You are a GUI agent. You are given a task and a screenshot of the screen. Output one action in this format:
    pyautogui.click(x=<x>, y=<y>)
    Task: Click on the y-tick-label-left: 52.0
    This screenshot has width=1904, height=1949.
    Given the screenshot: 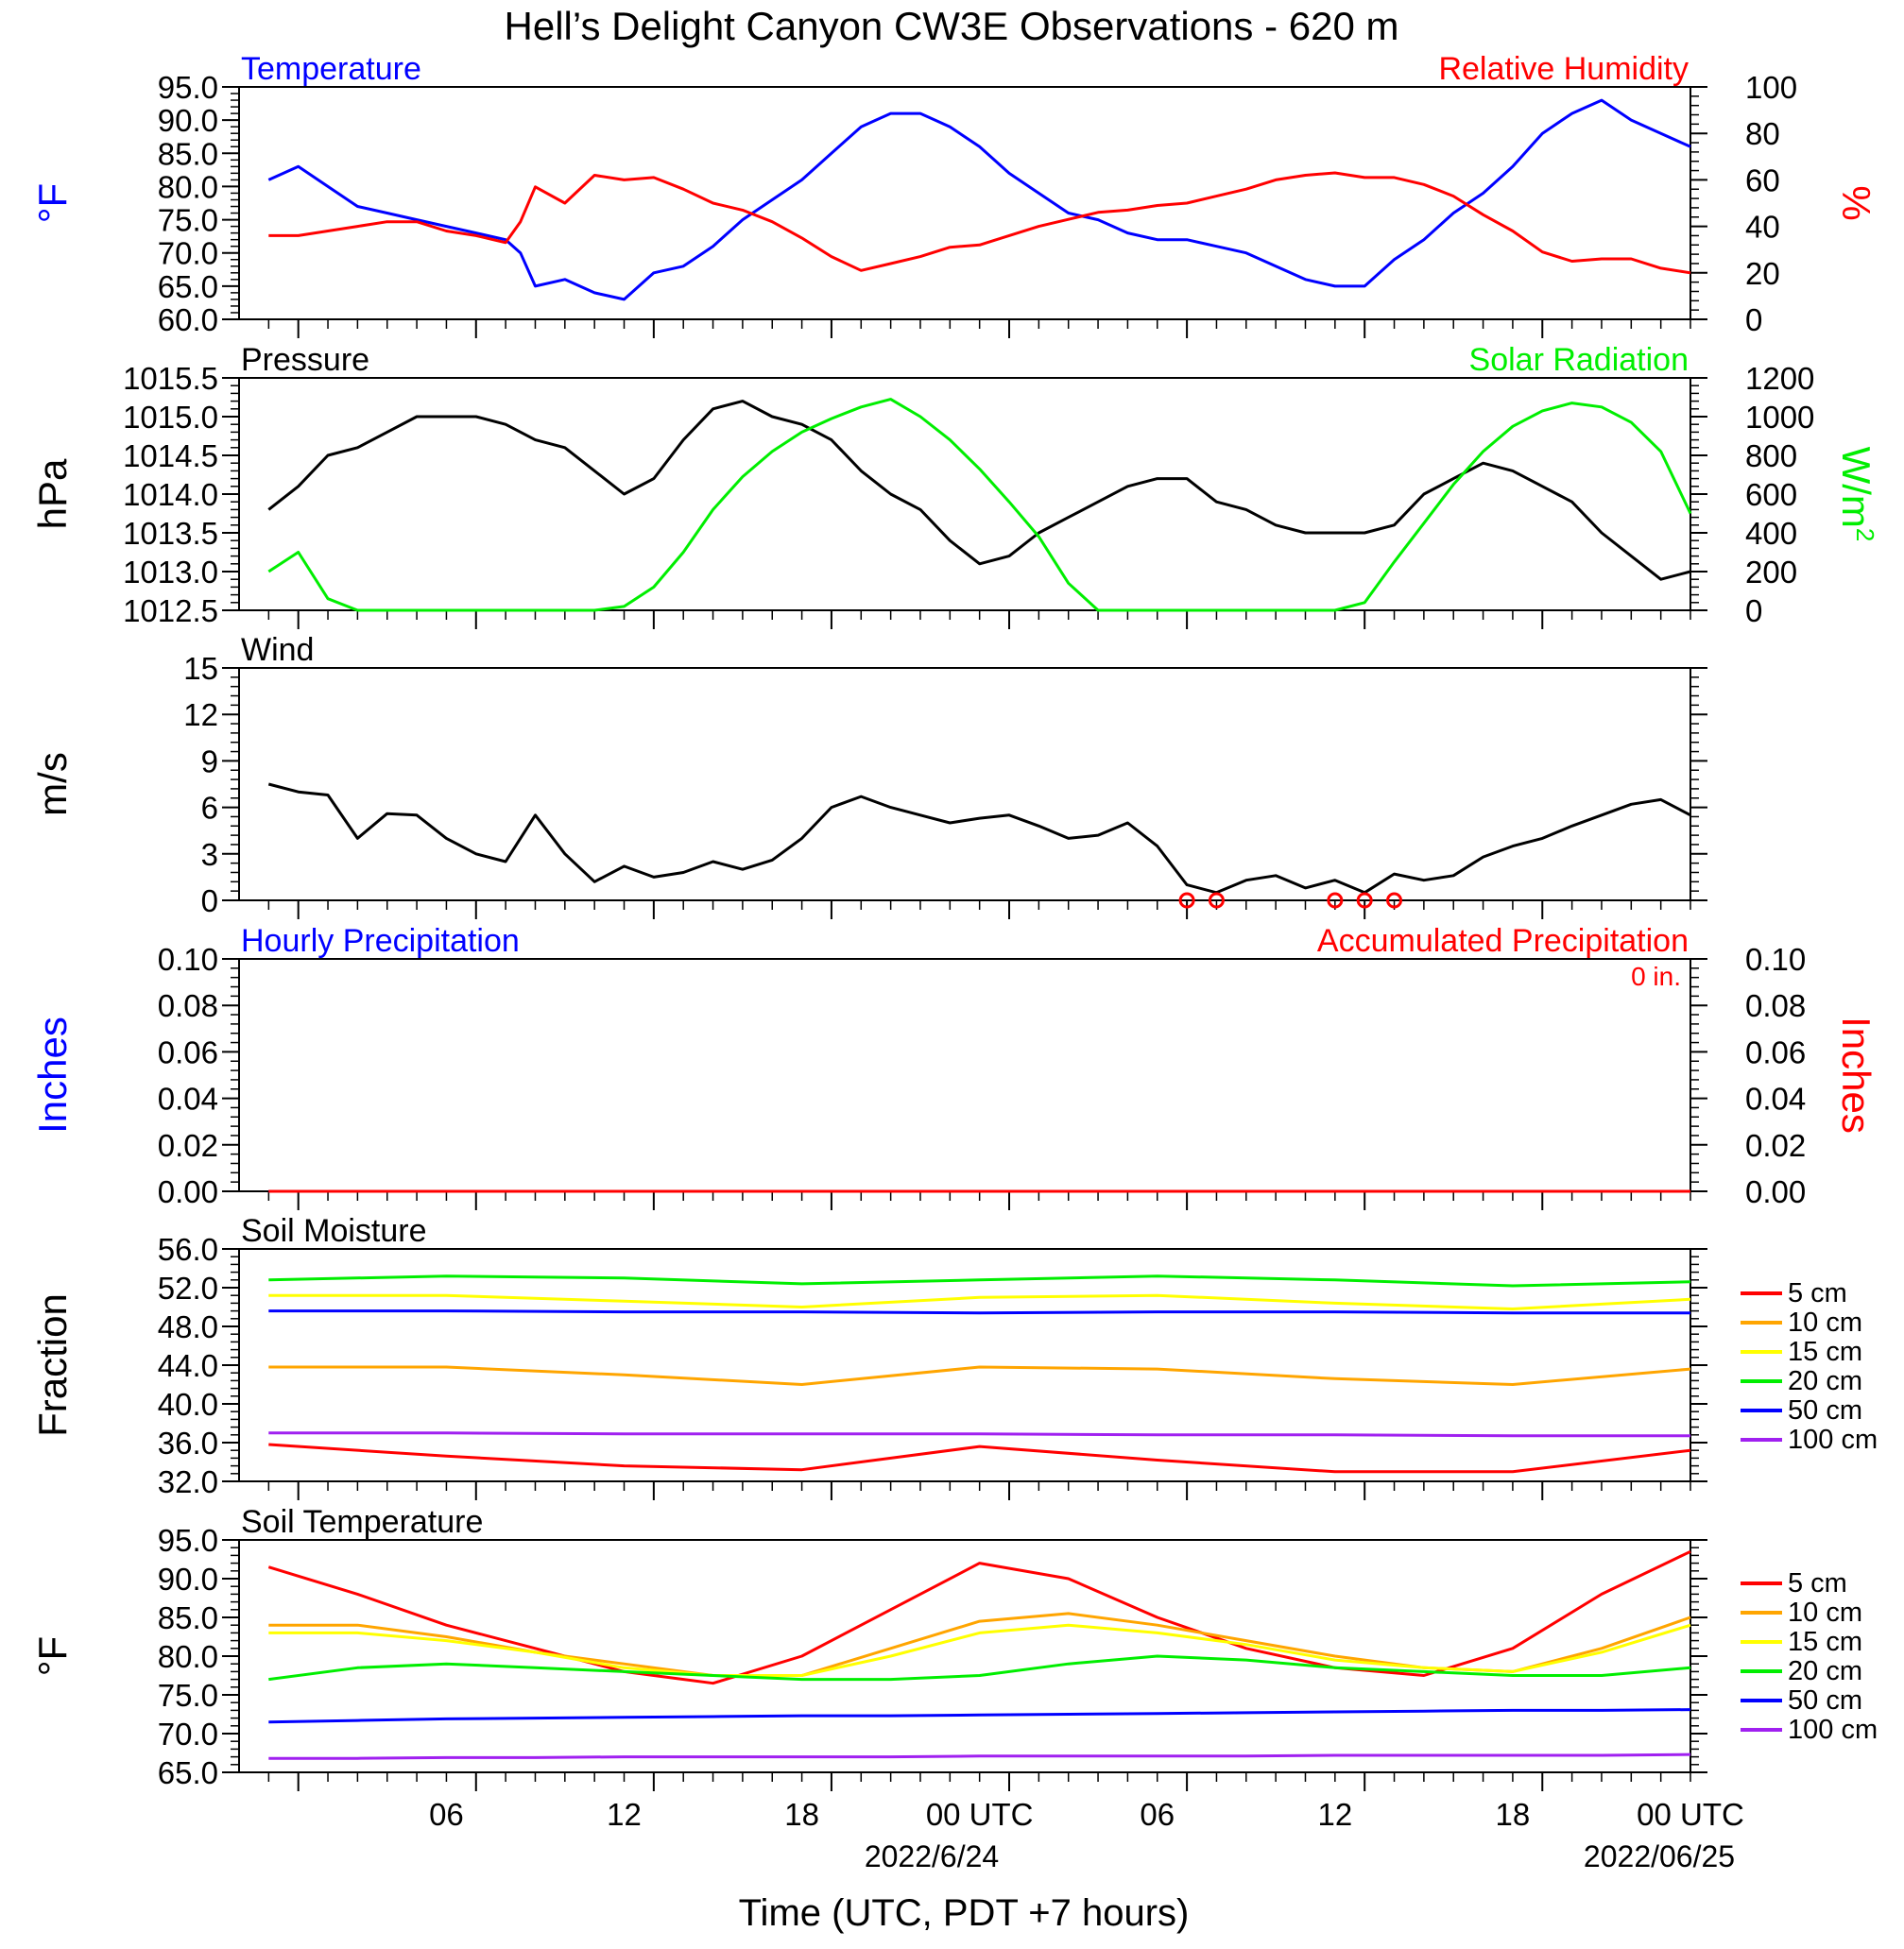 What is the action you would take?
    pyautogui.click(x=188, y=1288)
    